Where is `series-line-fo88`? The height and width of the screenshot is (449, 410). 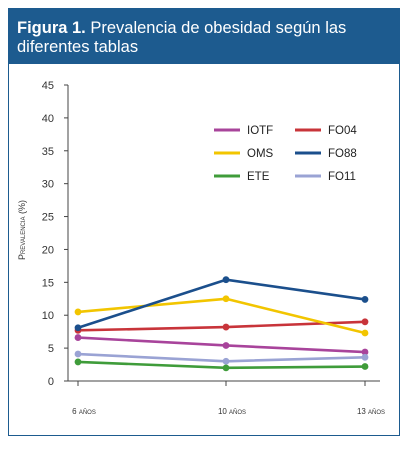
series-line-fo88 is located at coordinates (221, 303).